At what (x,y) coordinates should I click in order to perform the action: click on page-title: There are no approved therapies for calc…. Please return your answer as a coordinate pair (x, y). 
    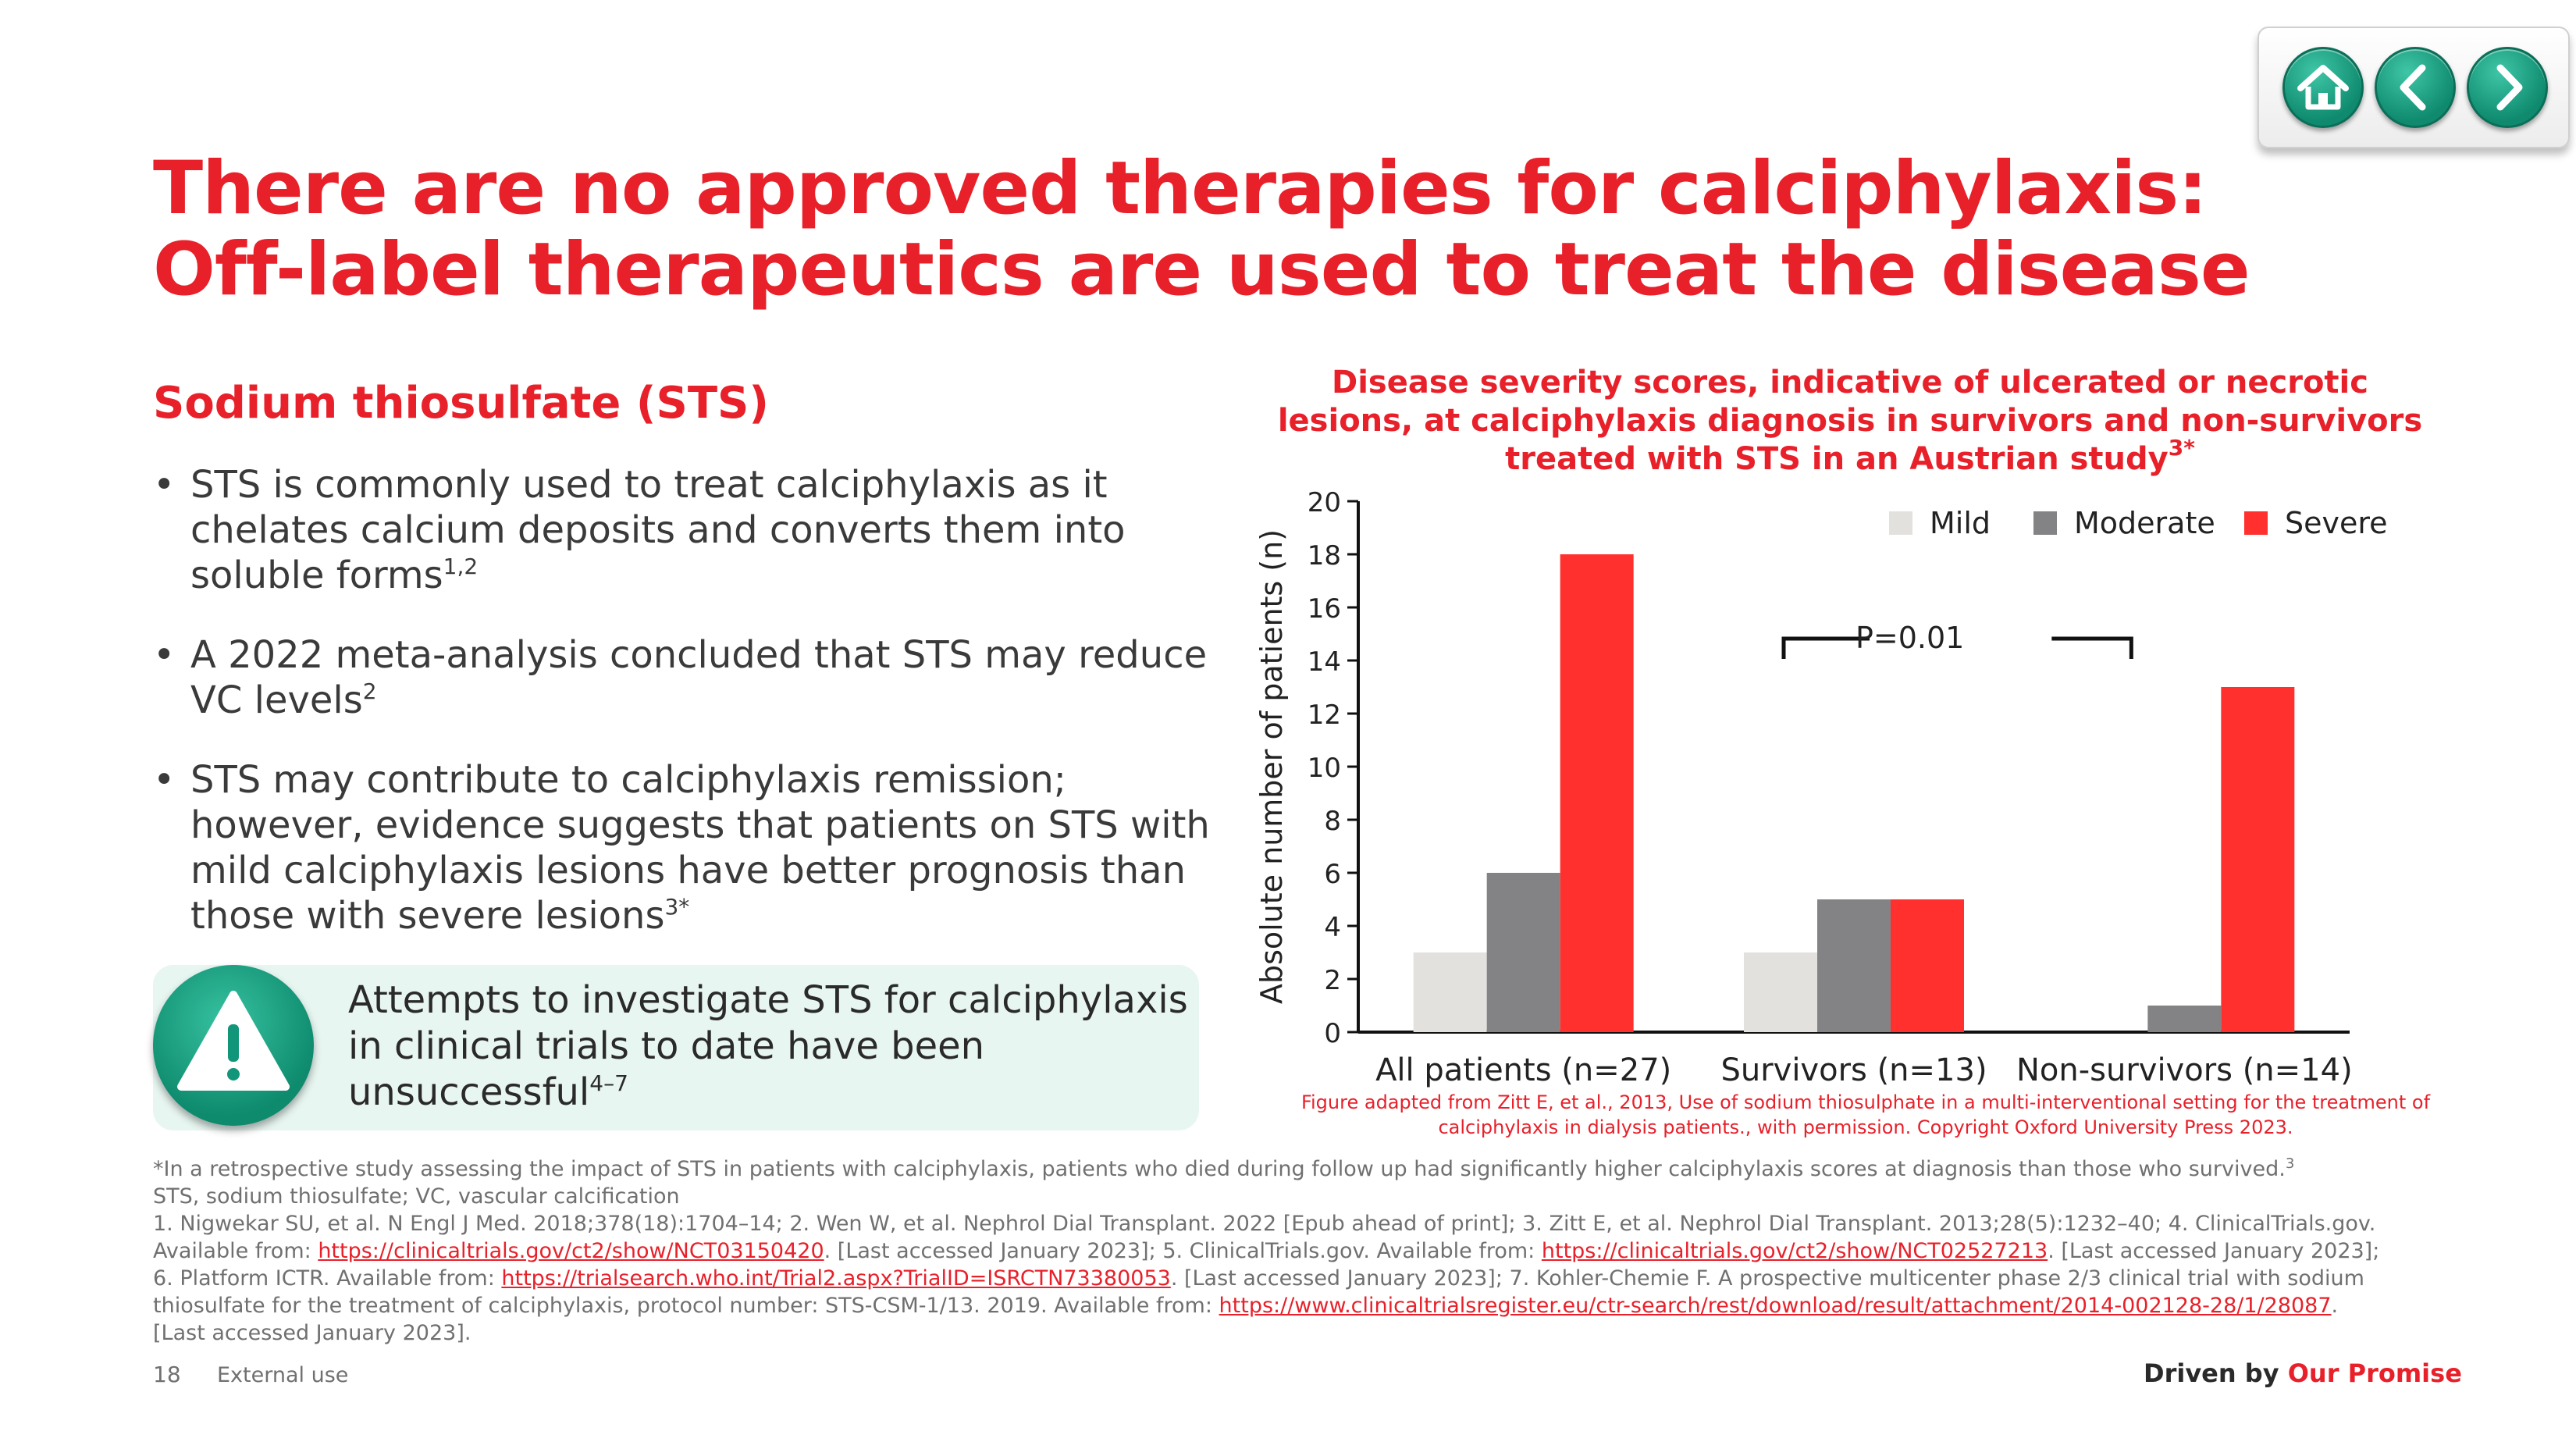
    Looking at the image, I should click on (1207, 229).